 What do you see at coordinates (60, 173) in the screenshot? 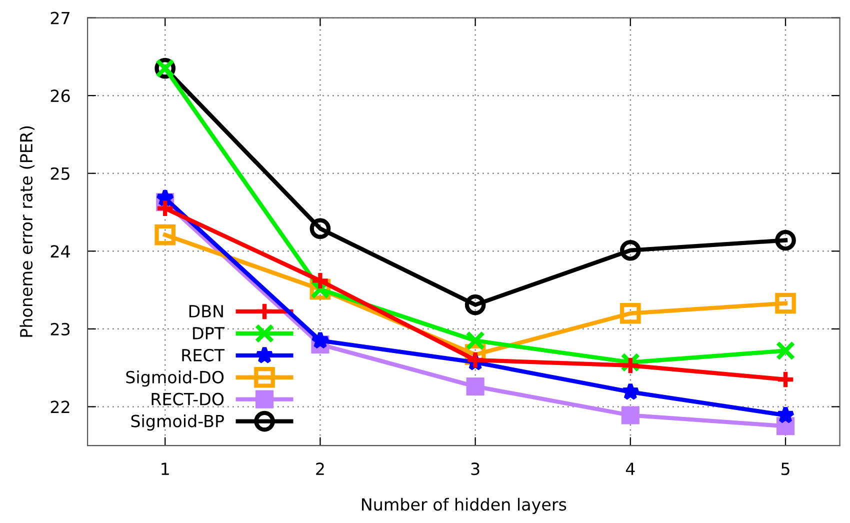
I see `y-tick-label: 25` at bounding box center [60, 173].